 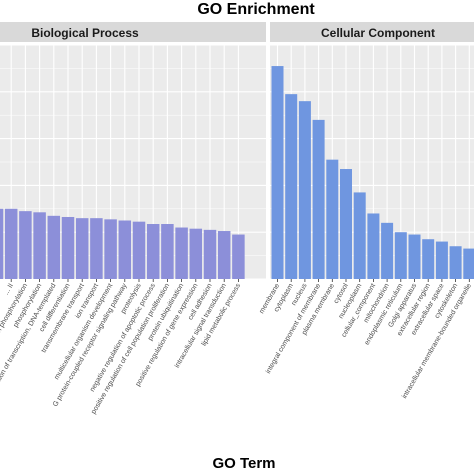 I want to click on x-tick-label: ... II, so click(x=9, y=289).